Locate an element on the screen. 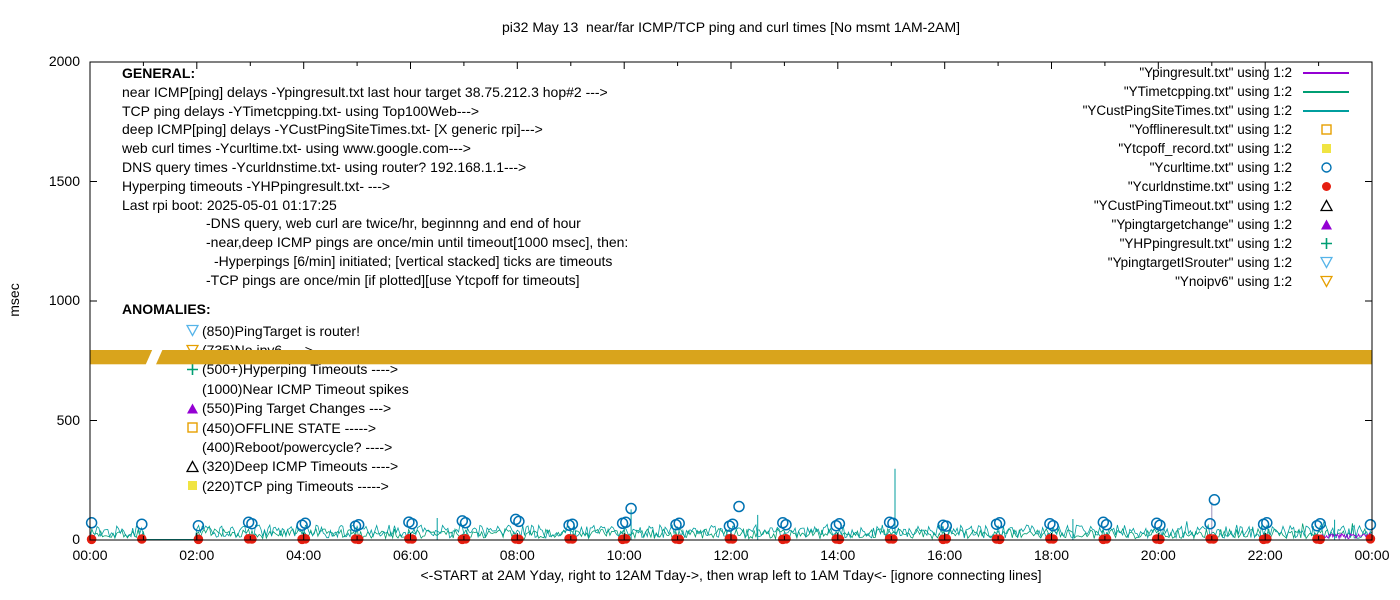 The image size is (1400, 600). legend-item: "YpingtargetISrouter" using 1:2 is located at coordinates (1218, 262).